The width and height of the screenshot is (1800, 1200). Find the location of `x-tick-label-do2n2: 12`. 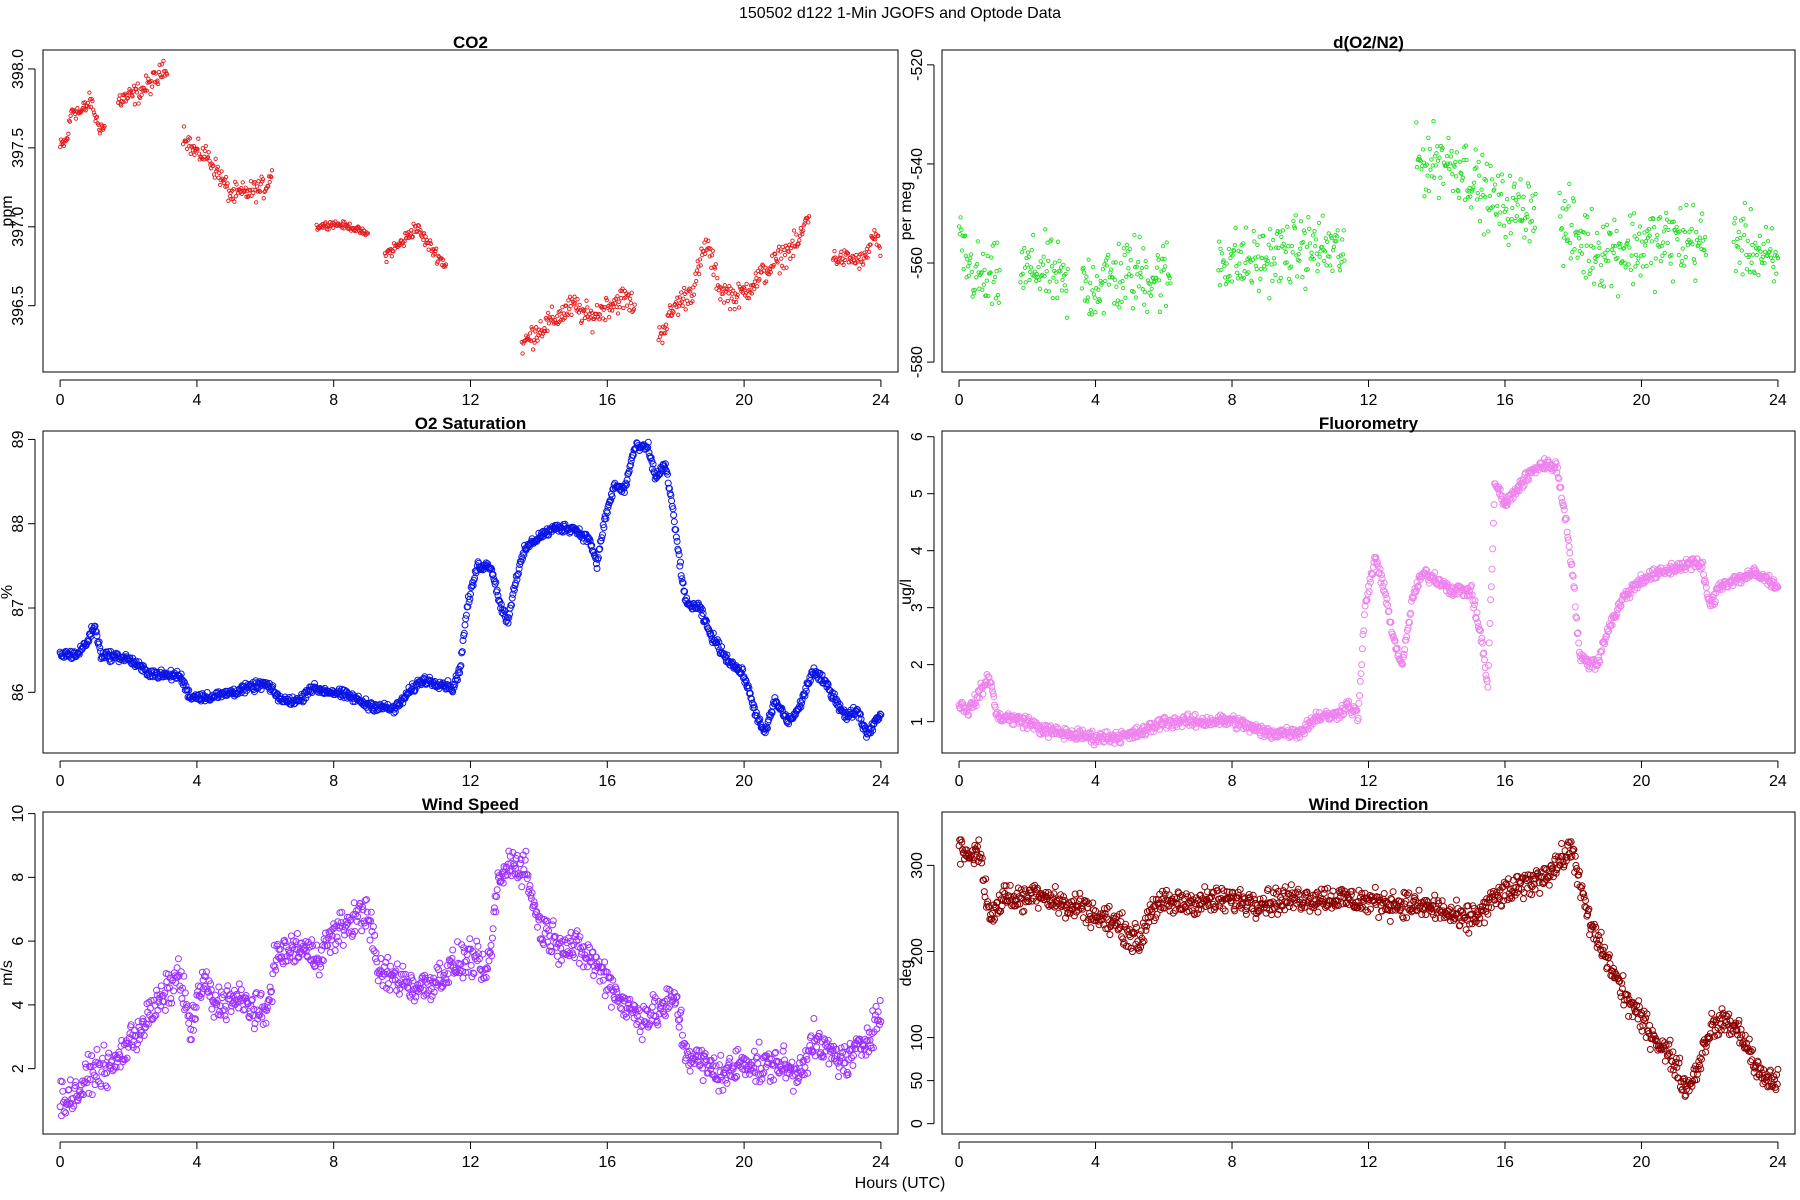

x-tick-label-do2n2: 12 is located at coordinates (1369, 400).